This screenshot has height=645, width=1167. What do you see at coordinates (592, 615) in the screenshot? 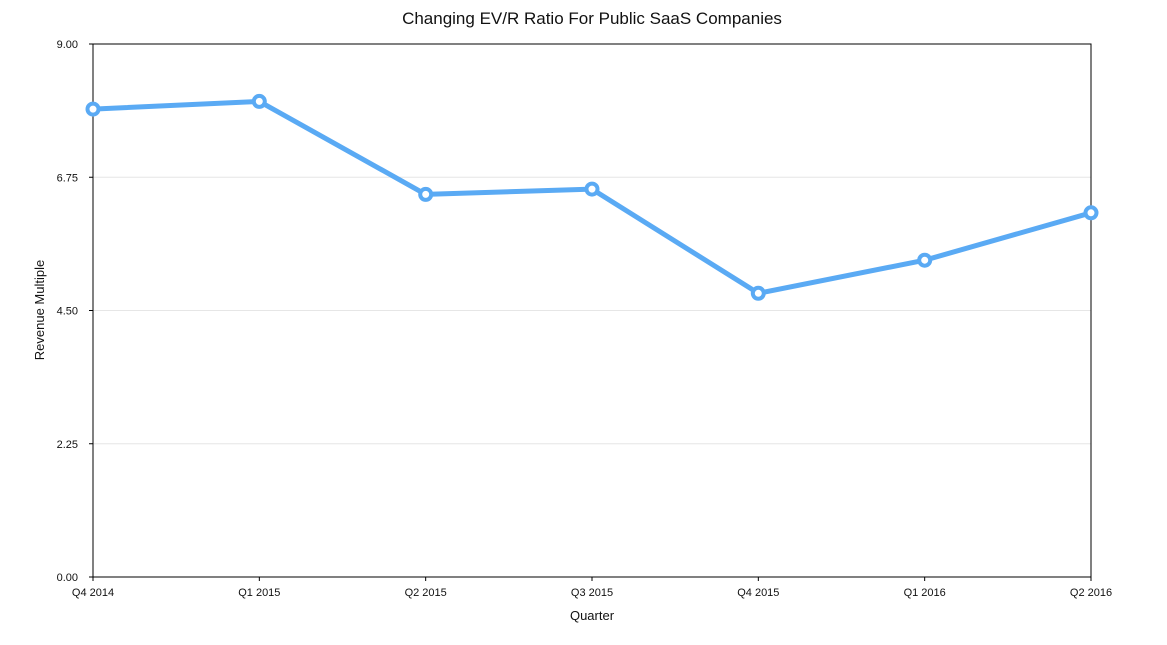
I see `x-axis-label: Quarter` at bounding box center [592, 615].